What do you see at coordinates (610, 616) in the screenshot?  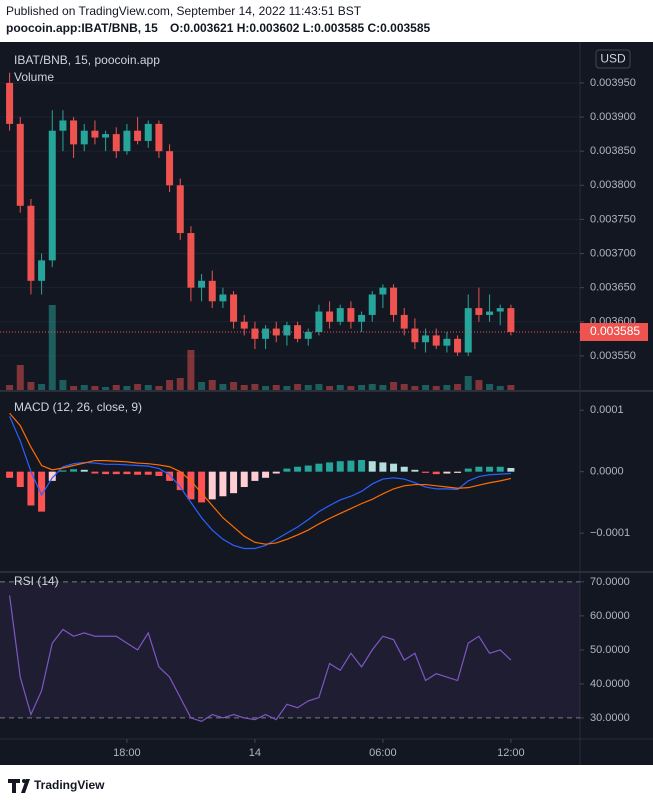 I see `y-tick-label: 60.0000` at bounding box center [610, 616].